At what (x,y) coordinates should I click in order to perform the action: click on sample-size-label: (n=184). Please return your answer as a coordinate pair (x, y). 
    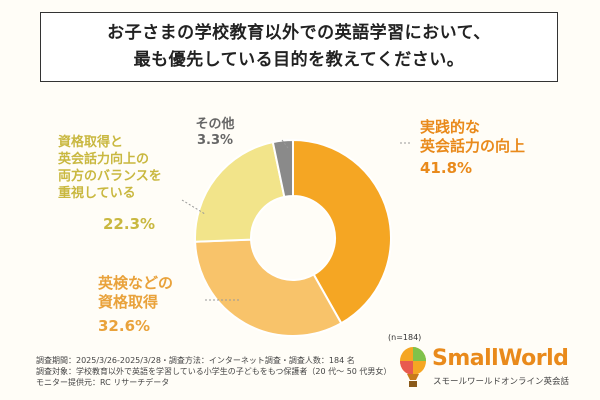
    Looking at the image, I should click on (404, 337).